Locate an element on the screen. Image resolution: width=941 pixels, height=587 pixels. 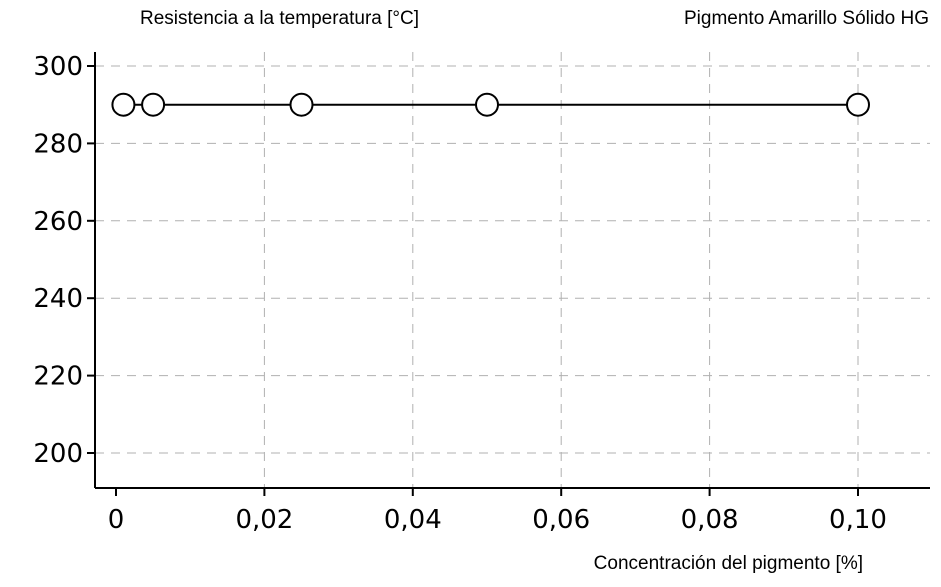
x-tick-label: 0,04 is located at coordinates (413, 520).